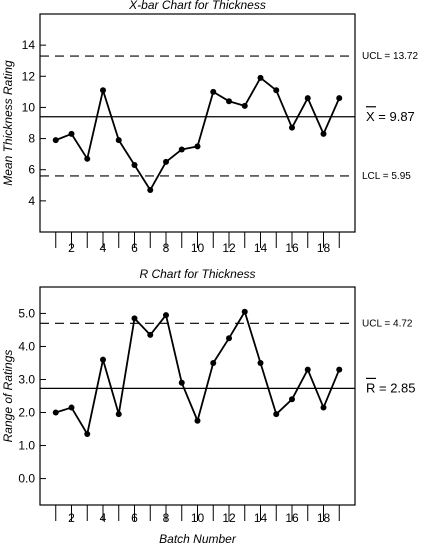  Describe the element at coordinates (8, 396) in the screenshot. I see `y-axis-label-1: Range of Ratings` at that location.